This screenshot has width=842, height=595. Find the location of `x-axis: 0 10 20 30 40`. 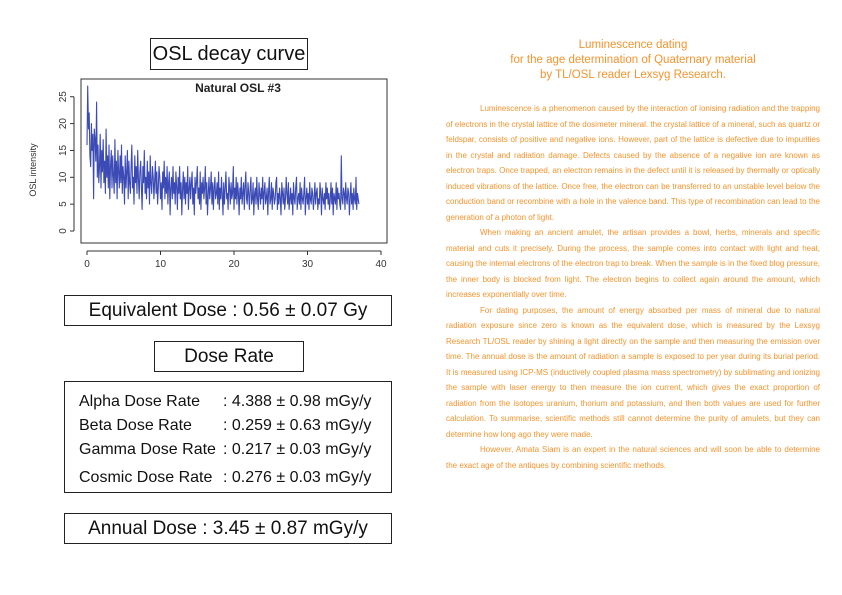

x-axis: 0 10 20 30 40 is located at coordinates (235, 260).